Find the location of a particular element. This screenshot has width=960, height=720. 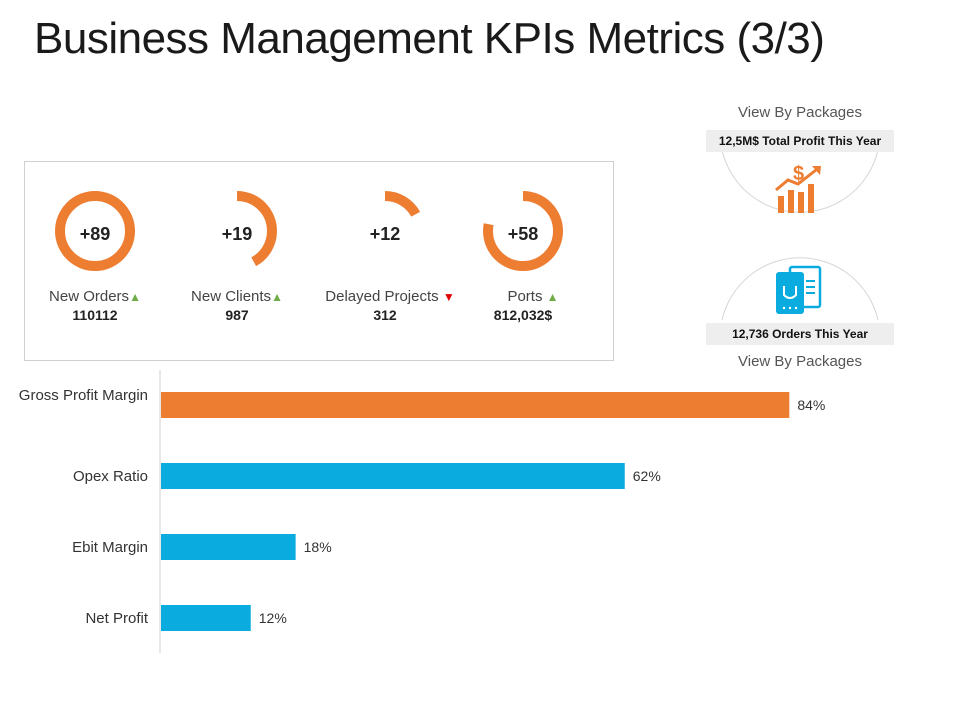

kpi-number: +19 is located at coordinates (237, 234).